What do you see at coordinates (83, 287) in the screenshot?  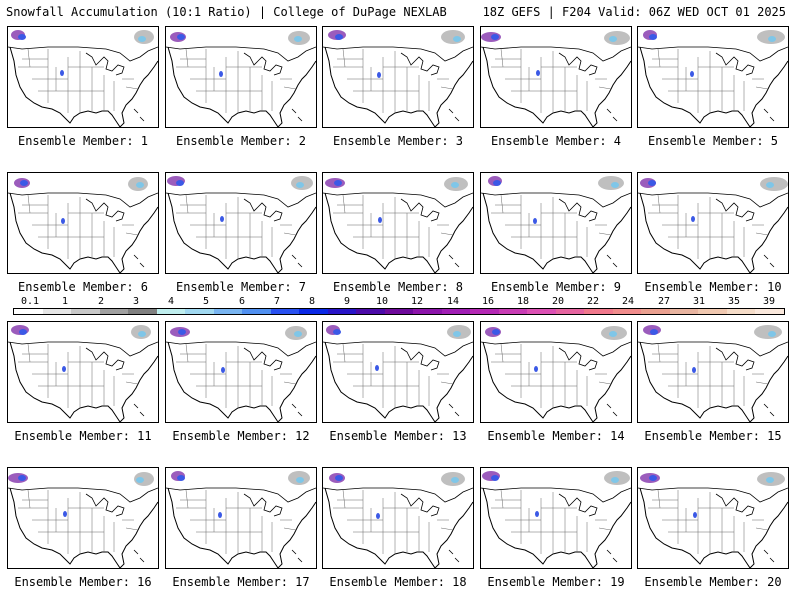 I see `ensemble-member-label: Ensemble Member: 6` at bounding box center [83, 287].